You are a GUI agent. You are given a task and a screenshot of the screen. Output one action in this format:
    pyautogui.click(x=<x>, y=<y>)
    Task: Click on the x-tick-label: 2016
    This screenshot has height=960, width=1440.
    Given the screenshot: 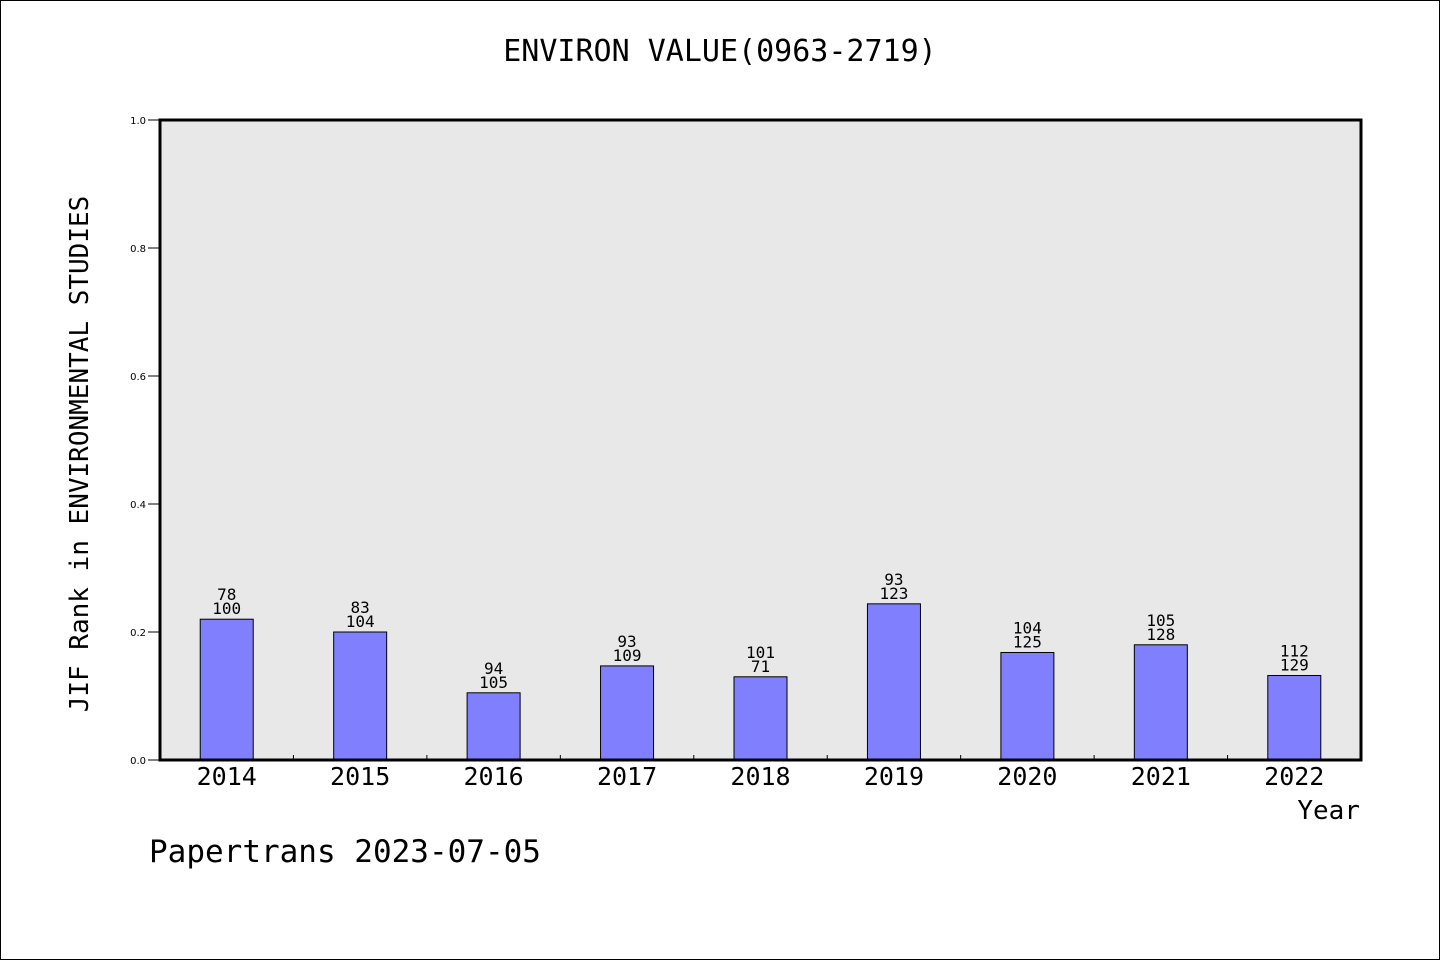 What is the action you would take?
    pyautogui.click(x=494, y=776)
    